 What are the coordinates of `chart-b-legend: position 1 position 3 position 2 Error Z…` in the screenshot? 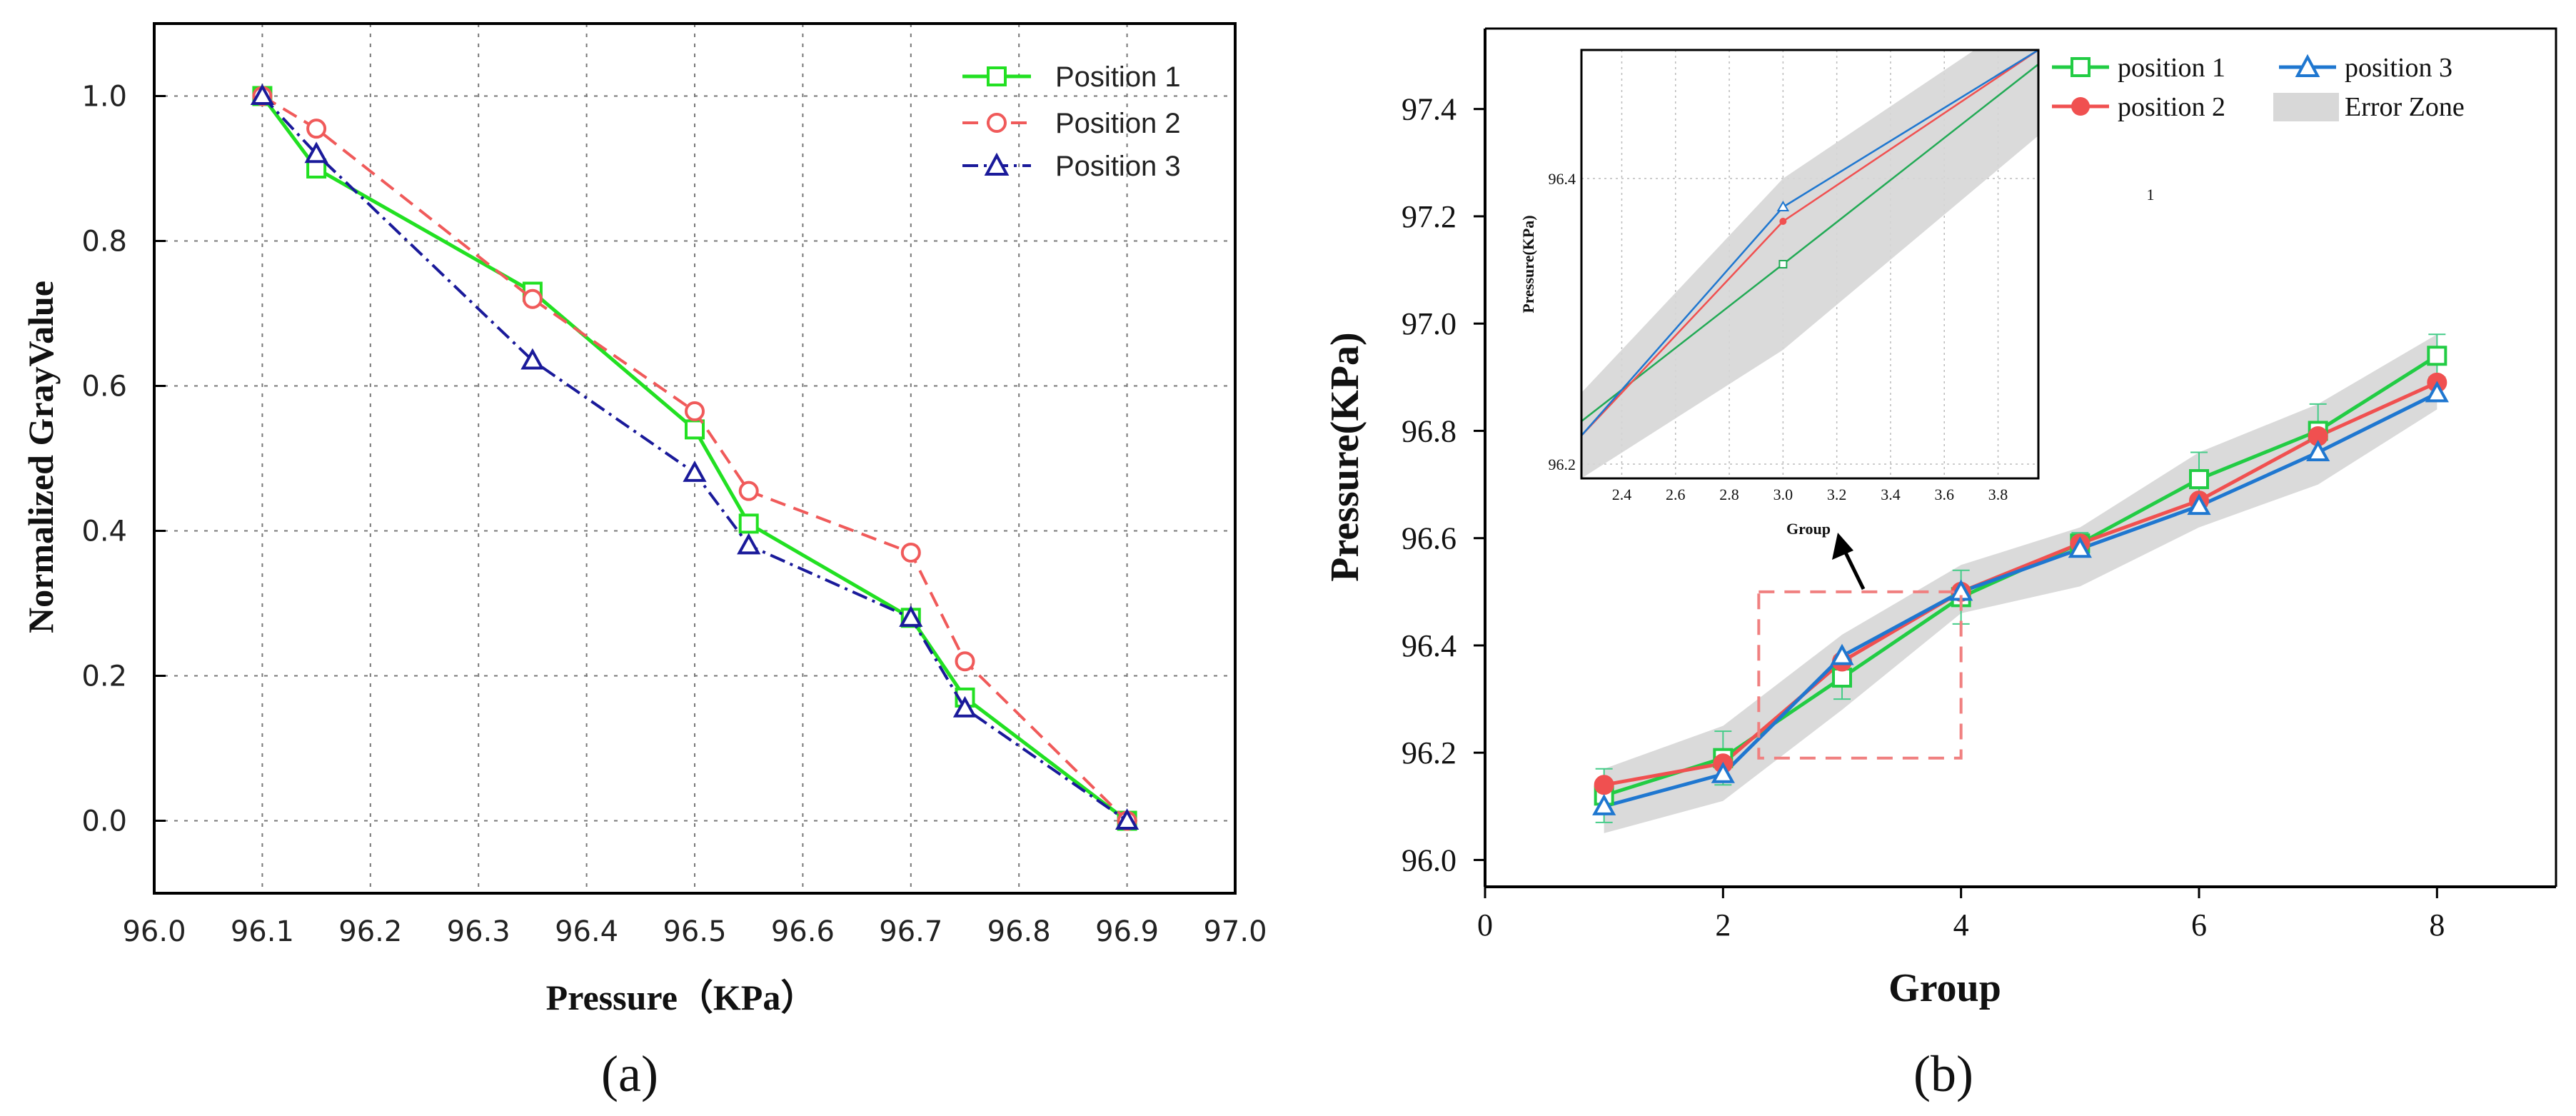 It's located at (2258, 87).